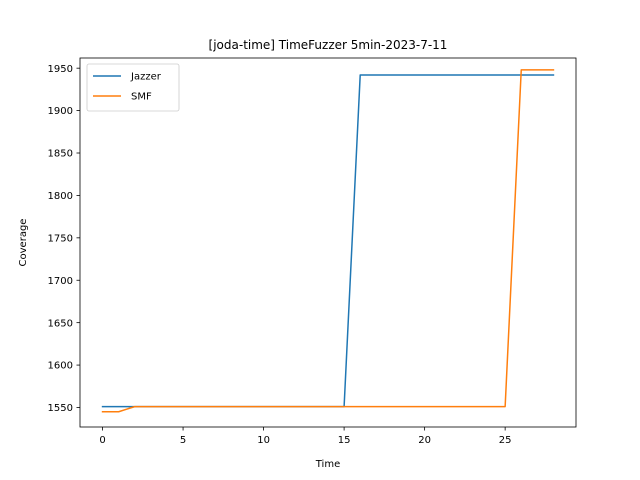 This screenshot has height=480, width=640. Describe the element at coordinates (328, 45) in the screenshot. I see `chart-title: [joda-time] TimeFuzzer 5min-2023-7-11` at that location.